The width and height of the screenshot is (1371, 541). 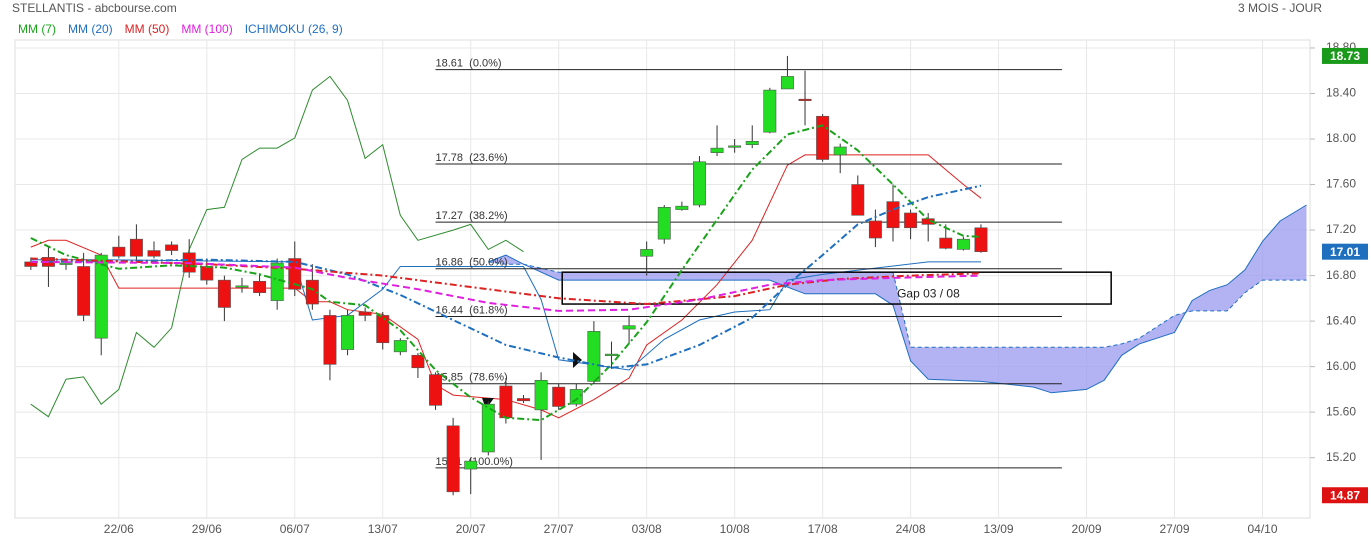 What do you see at coordinates (471, 529) in the screenshot?
I see `x-tick-label: 20/07` at bounding box center [471, 529].